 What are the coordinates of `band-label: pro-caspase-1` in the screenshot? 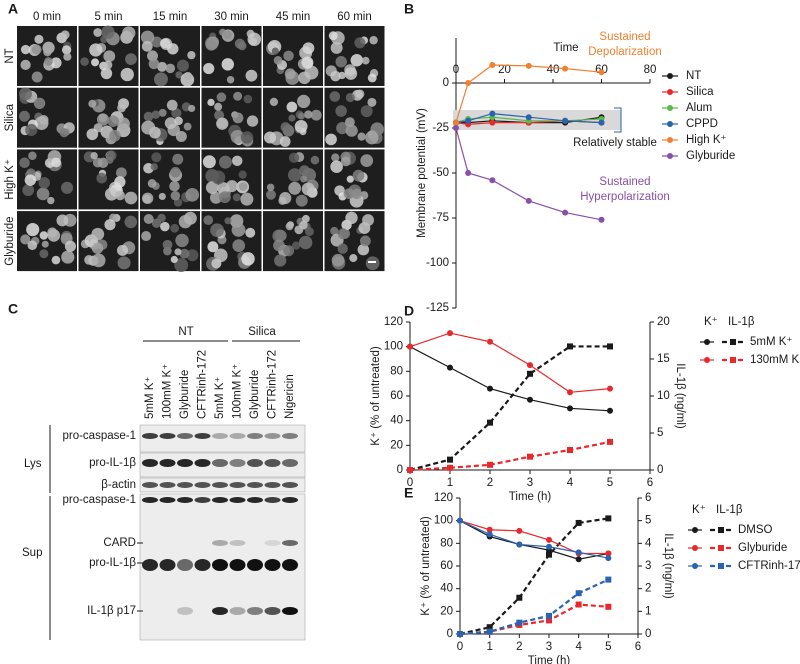 It's located at (99, 436).